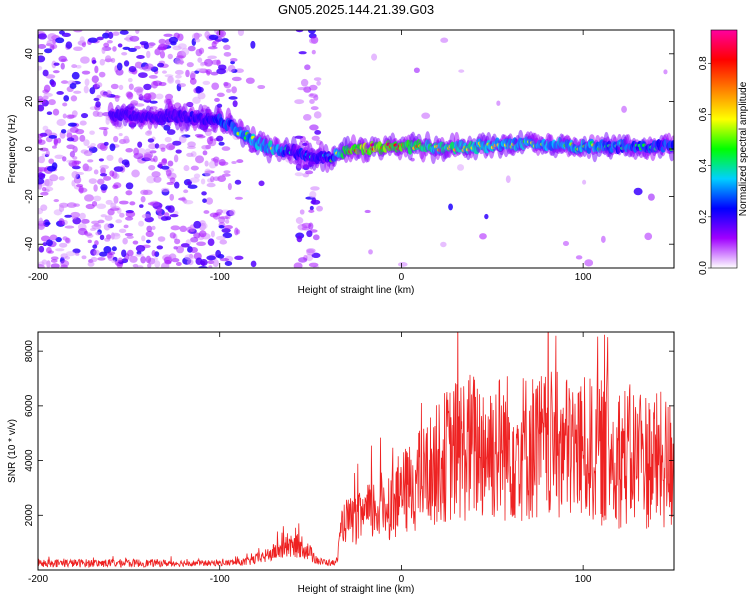 The height and width of the screenshot is (600, 750). What do you see at coordinates (220, 277) in the screenshot?
I see `spectrogram-x-tick-label: -100` at bounding box center [220, 277].